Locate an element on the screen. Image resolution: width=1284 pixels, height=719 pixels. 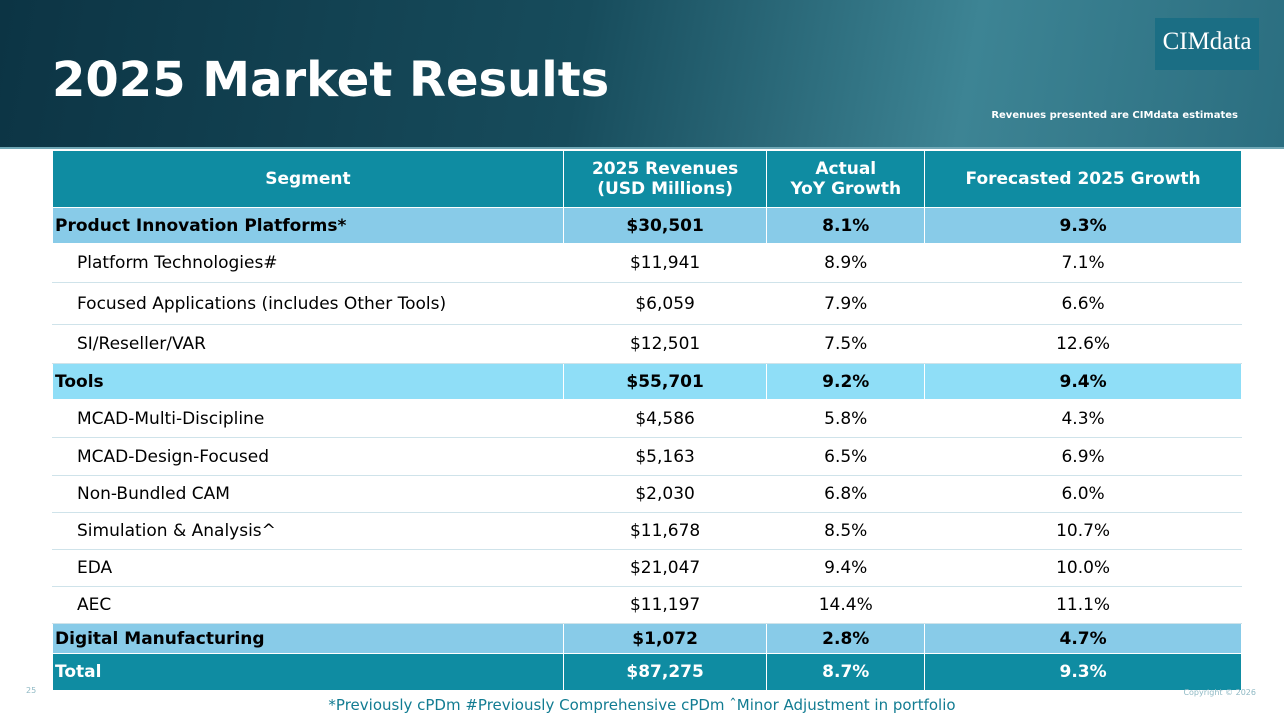
table-cell: $55,701 is located at coordinates (665, 381).